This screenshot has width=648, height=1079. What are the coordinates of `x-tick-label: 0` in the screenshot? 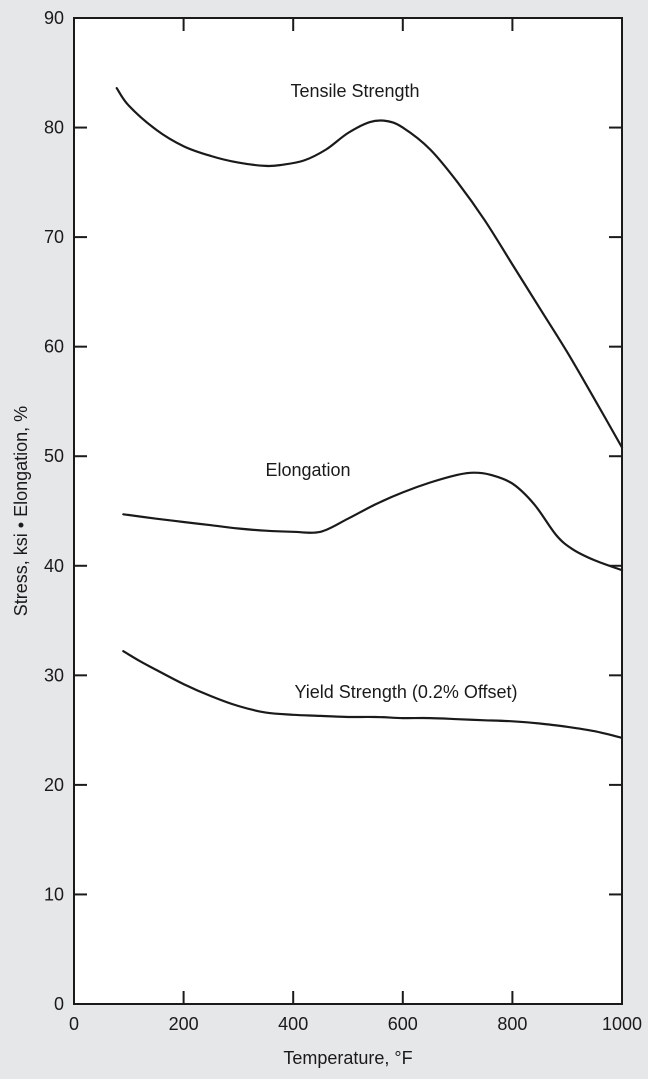 It's located at (74, 1024).